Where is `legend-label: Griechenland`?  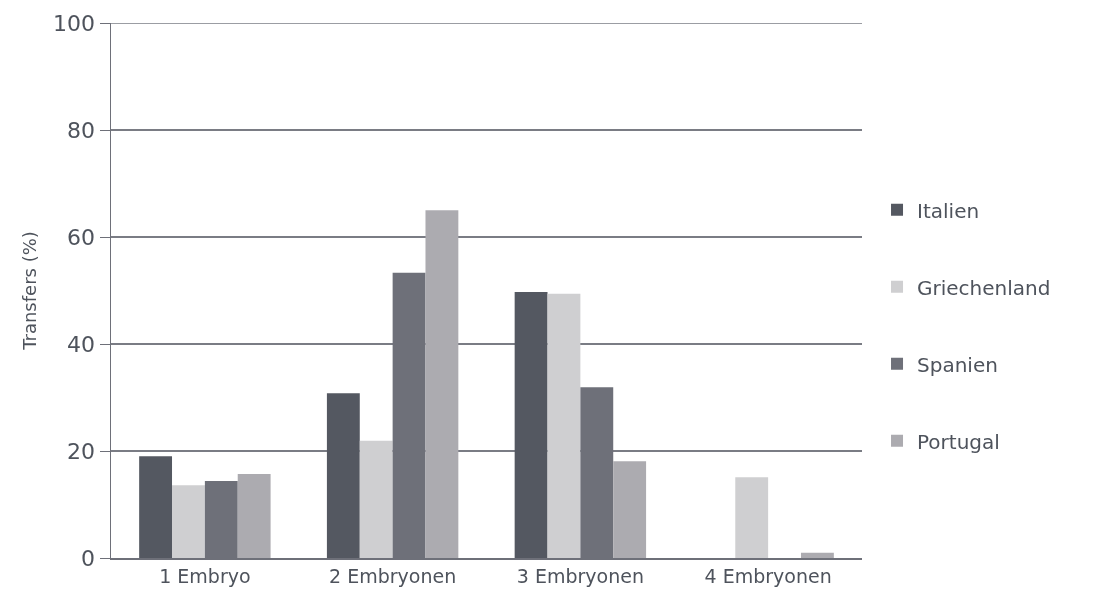
legend-label: Griechenland is located at coordinates (984, 287).